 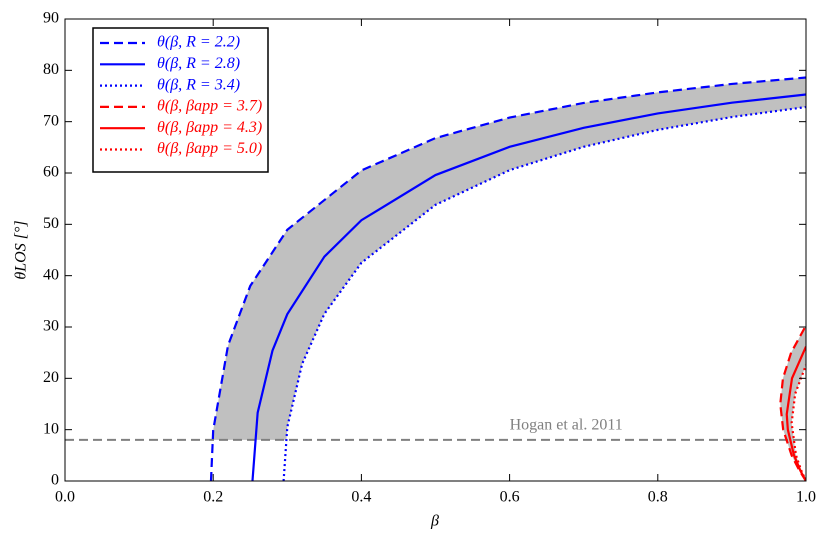 I want to click on y-tick-label: 60, so click(x=51, y=172).